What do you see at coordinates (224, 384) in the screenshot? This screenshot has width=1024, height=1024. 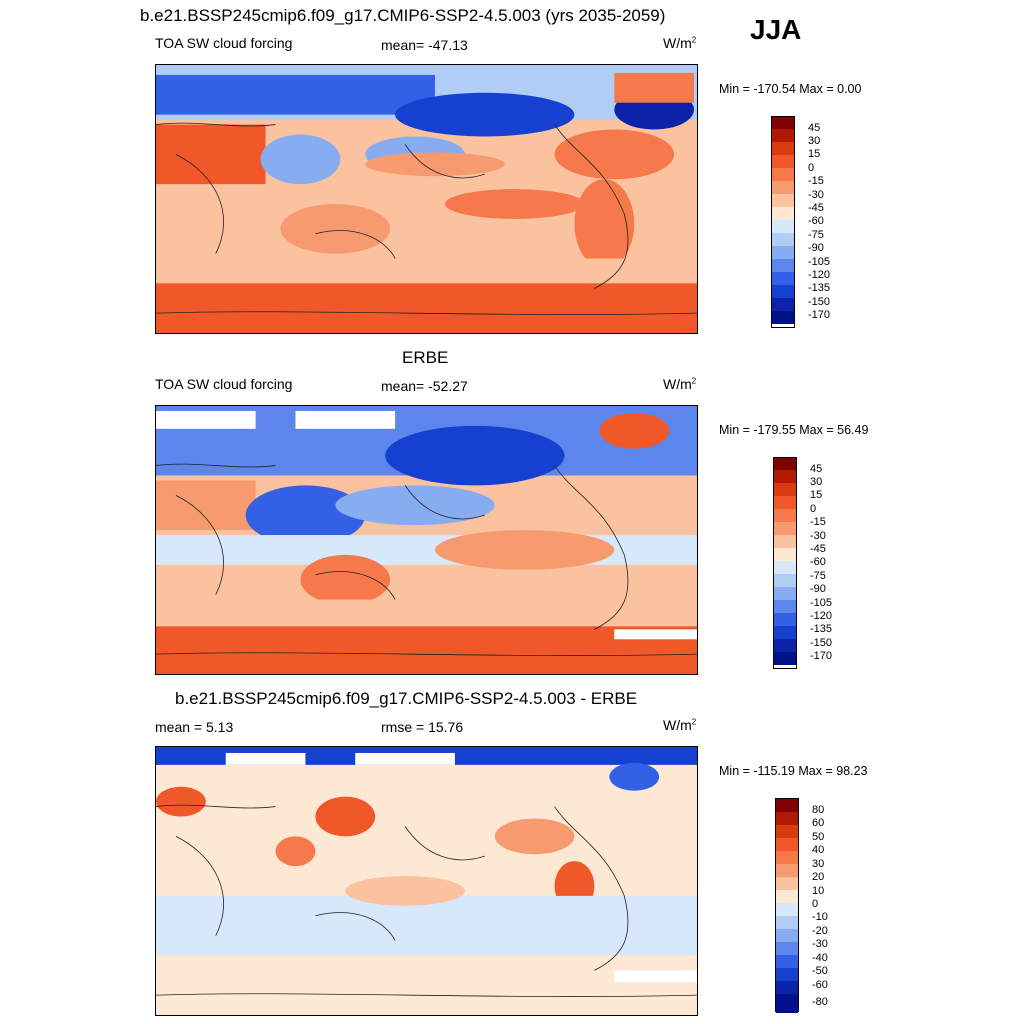 I see `panel2-left-label: TOA SW cloud forcing` at bounding box center [224, 384].